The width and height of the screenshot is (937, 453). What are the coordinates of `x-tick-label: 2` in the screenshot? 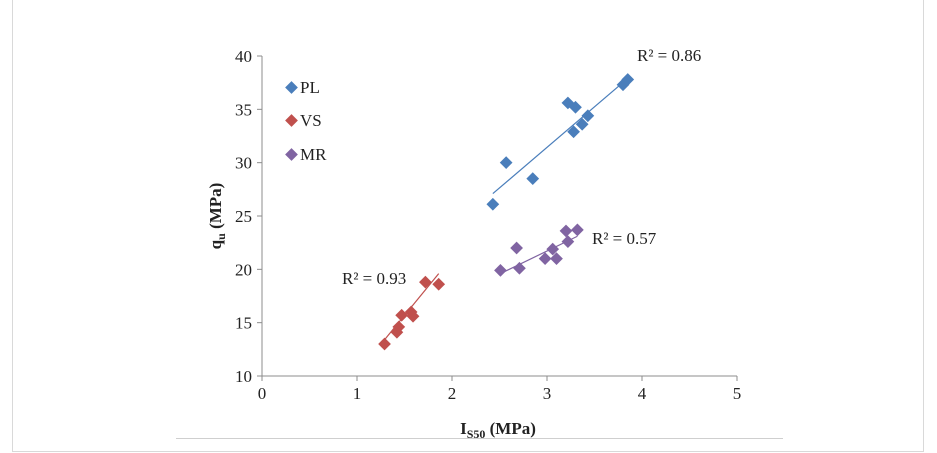 It's located at (452, 393).